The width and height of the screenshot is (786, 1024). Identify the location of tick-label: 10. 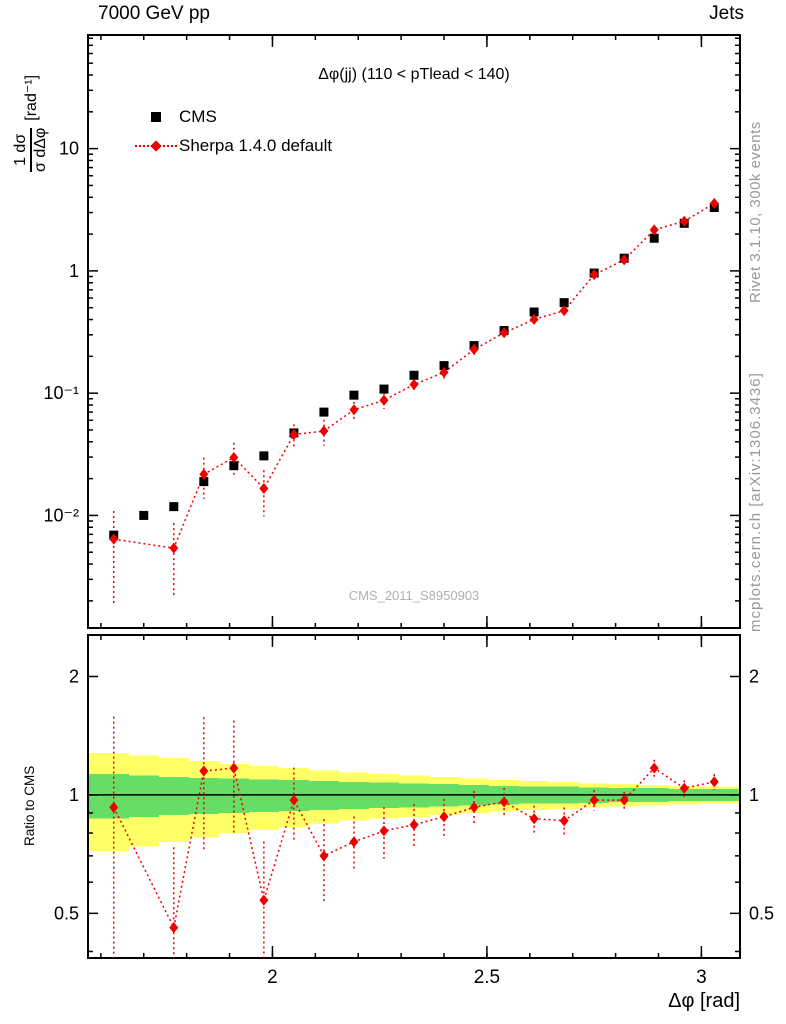
(69, 149).